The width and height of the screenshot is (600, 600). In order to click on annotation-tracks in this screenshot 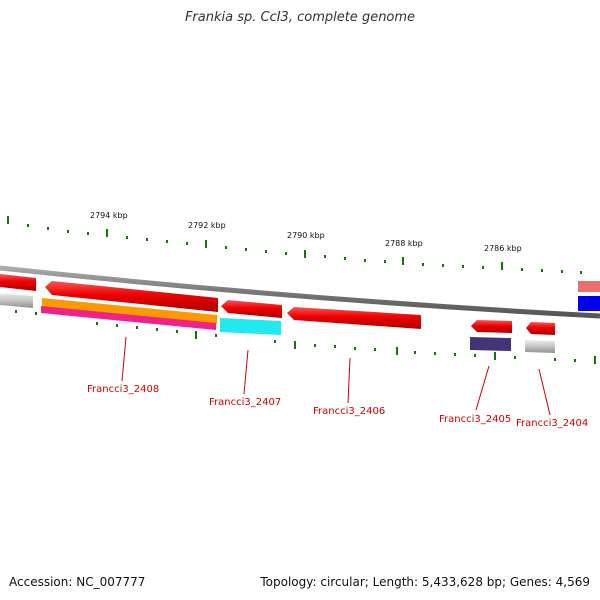, I will do `click(300, 323)`.